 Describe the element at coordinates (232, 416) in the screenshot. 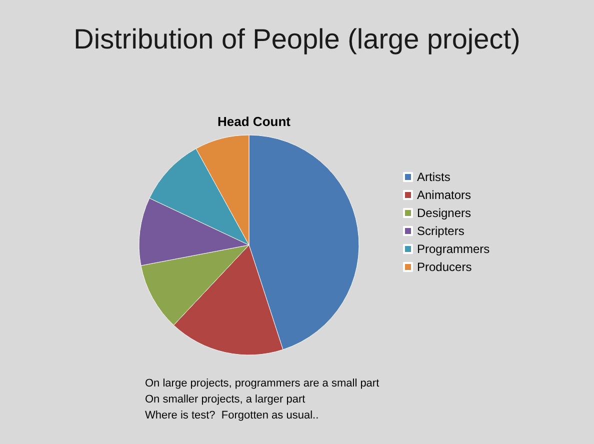

I see `text: Where is test? Forgotten as usual..` at that location.